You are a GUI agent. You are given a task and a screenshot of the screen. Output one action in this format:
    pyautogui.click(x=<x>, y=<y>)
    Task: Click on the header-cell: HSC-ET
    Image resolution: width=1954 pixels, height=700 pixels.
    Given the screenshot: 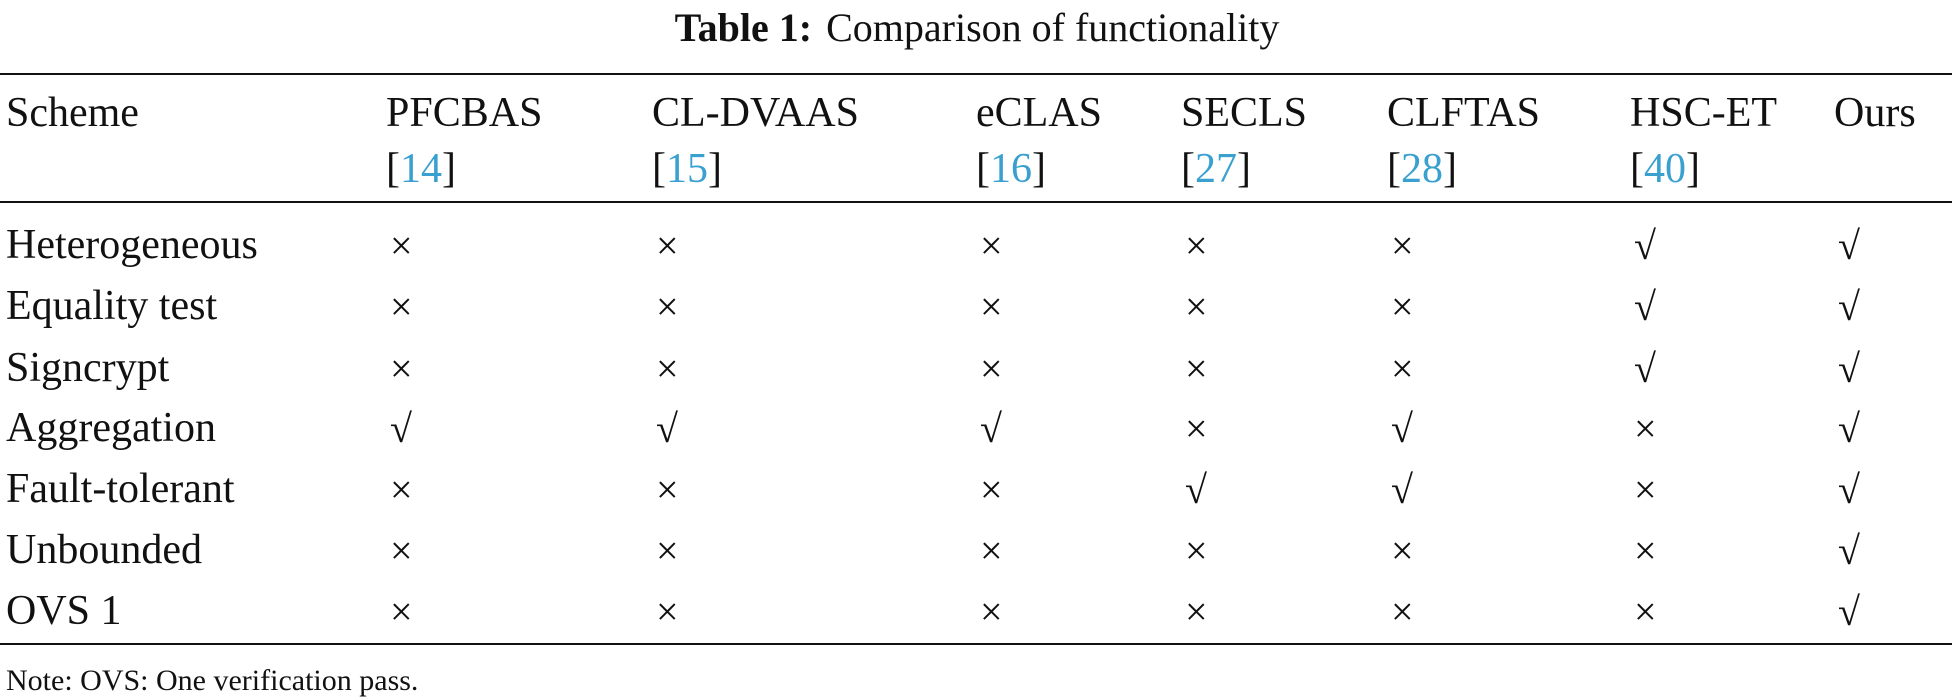 What is the action you would take?
    pyautogui.click(x=1703, y=113)
    